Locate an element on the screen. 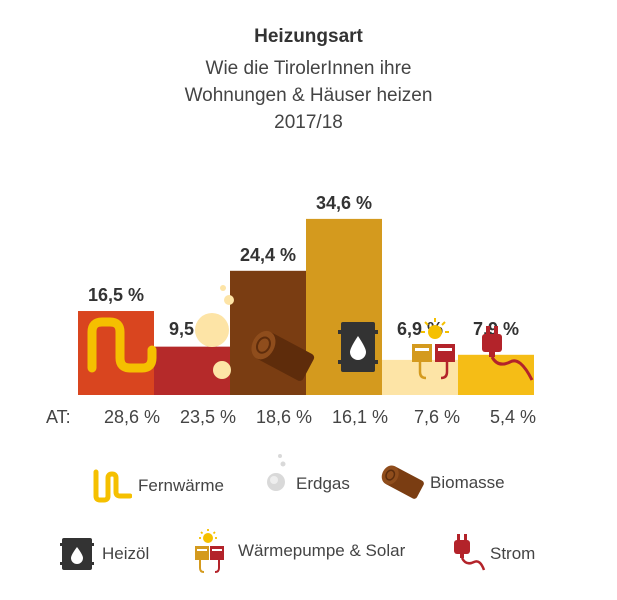 This screenshot has height=600, width=617. comparison-value-heizoel: 16,1 % is located at coordinates (360, 417).